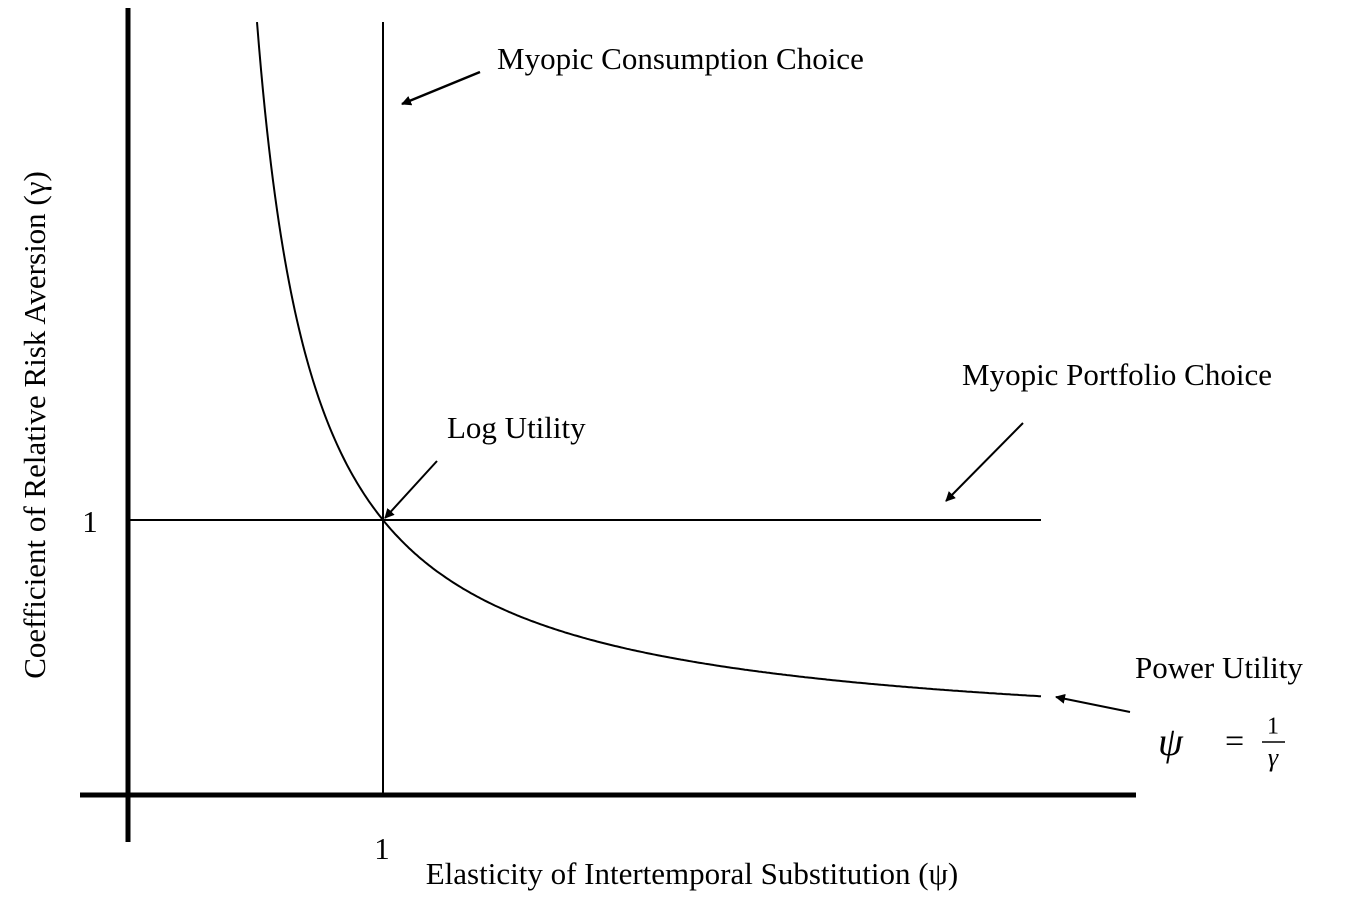  I want to click on annotation: Power Utility, so click(1219, 667).